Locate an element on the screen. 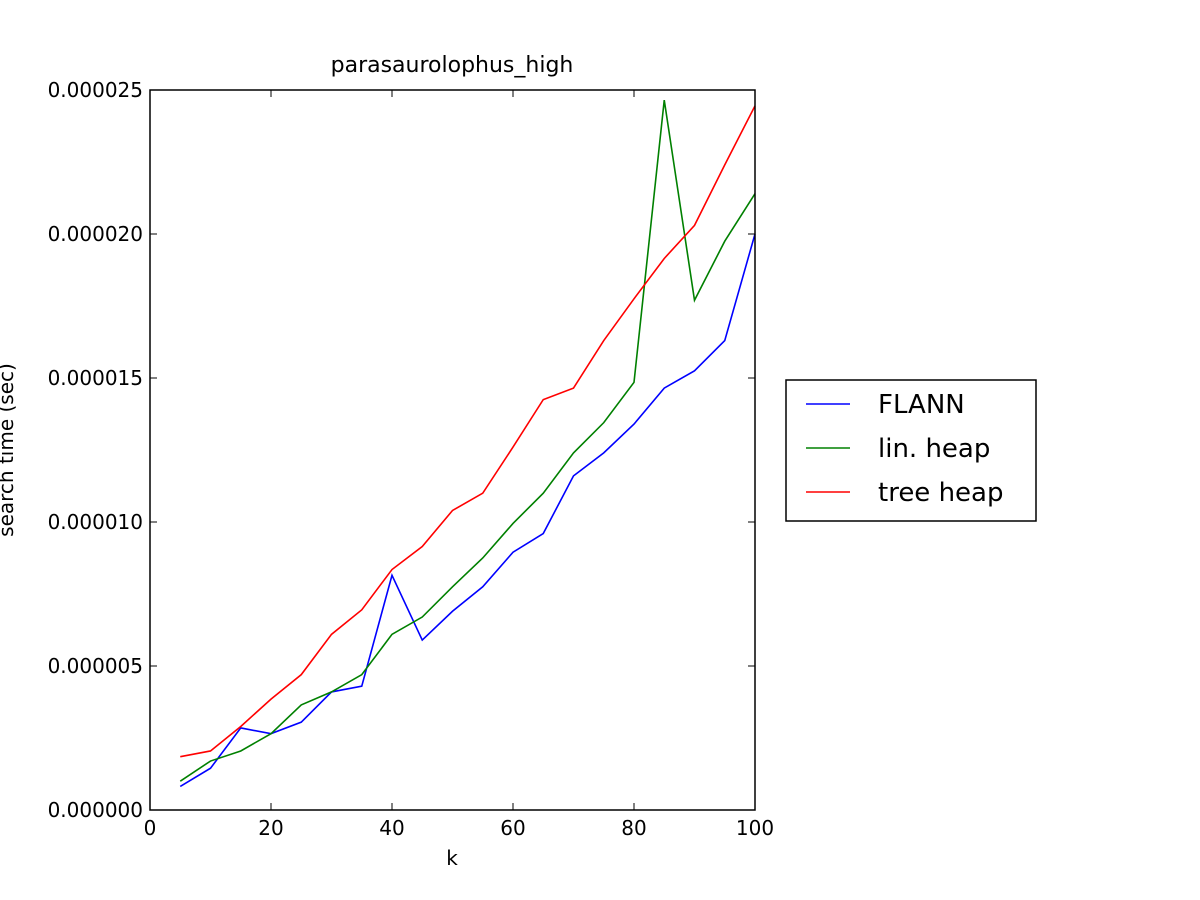  x-tick-label: 20 is located at coordinates (270, 828).